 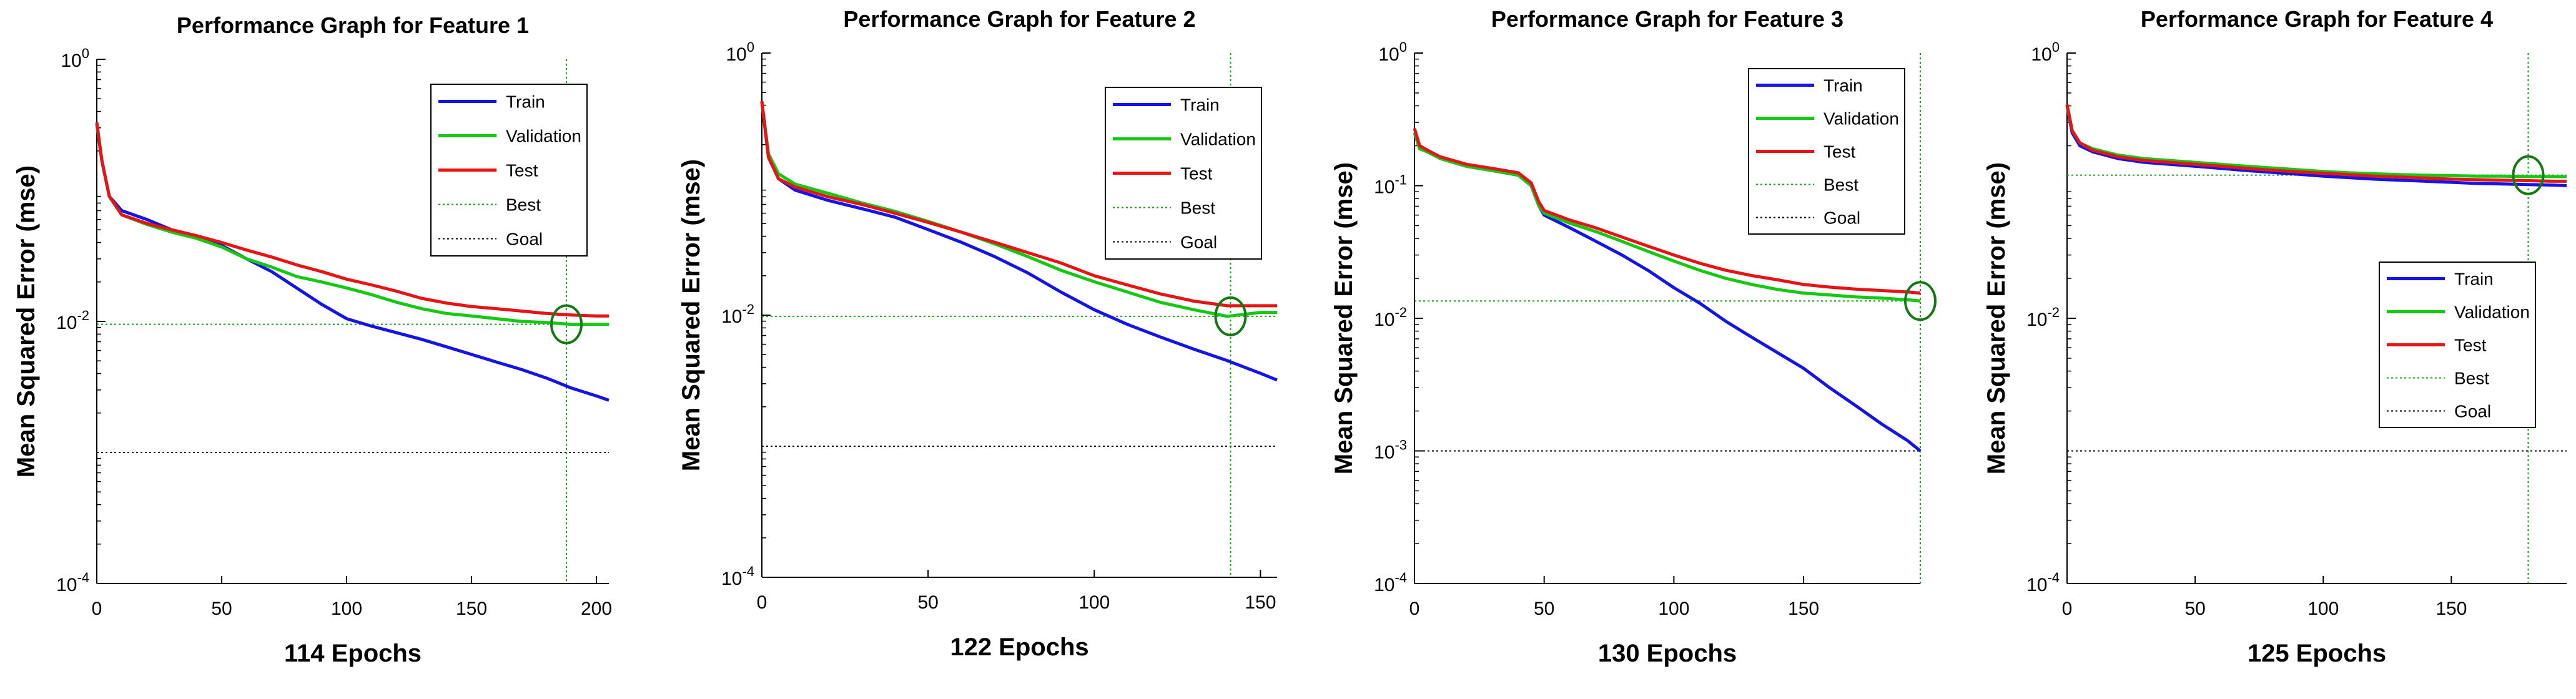 What do you see at coordinates (1019, 647) in the screenshot?
I see `x-axis-label: 122 Epochs` at bounding box center [1019, 647].